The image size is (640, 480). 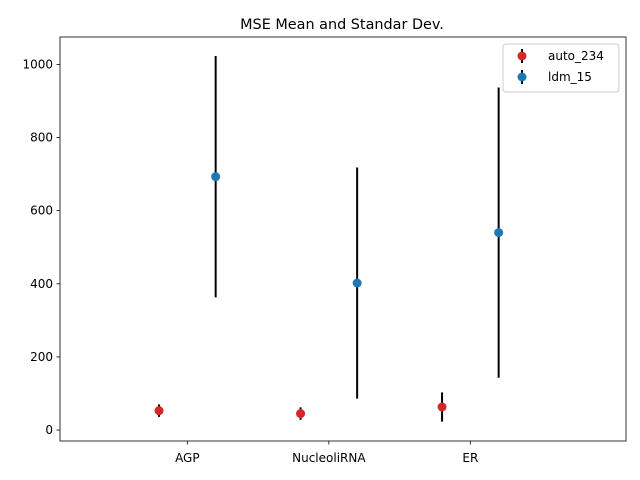 I want to click on x-tick-label: NucleoliRNA, so click(x=329, y=458).